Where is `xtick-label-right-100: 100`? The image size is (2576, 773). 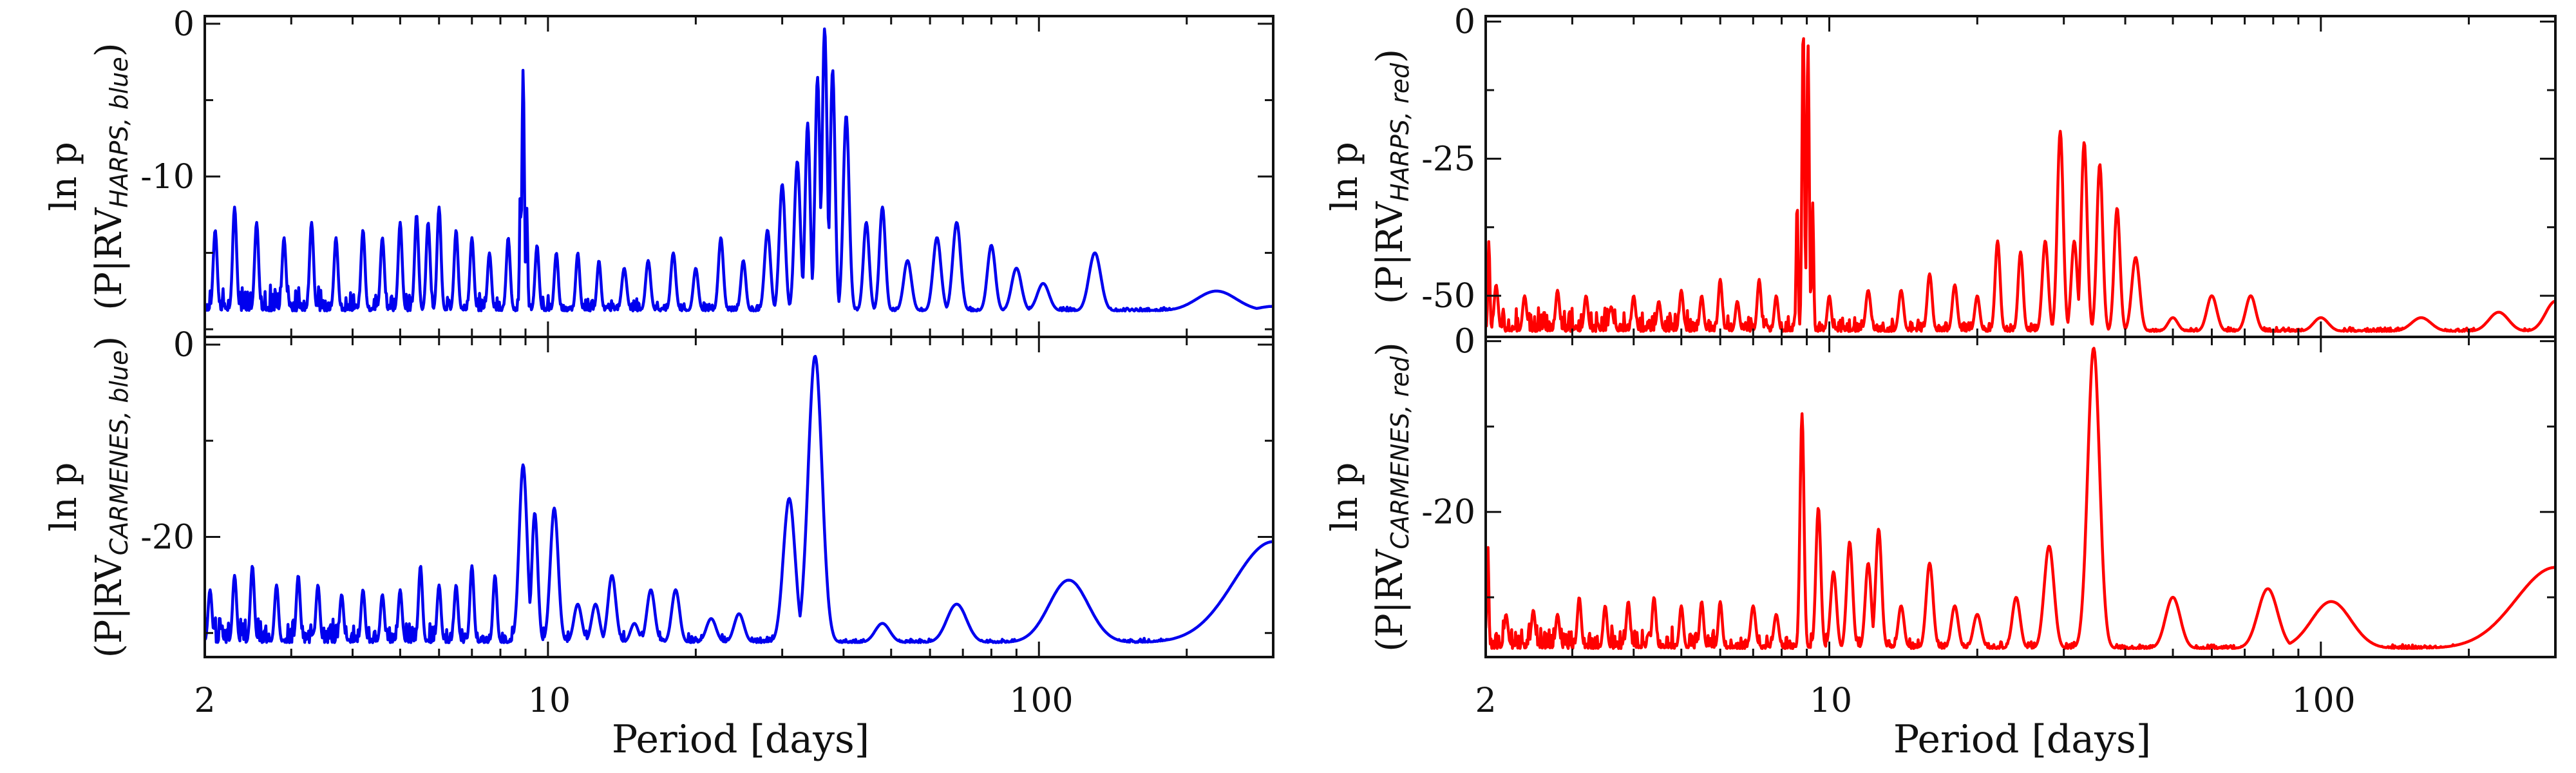
xtick-label-right-100: 100 is located at coordinates (2323, 701).